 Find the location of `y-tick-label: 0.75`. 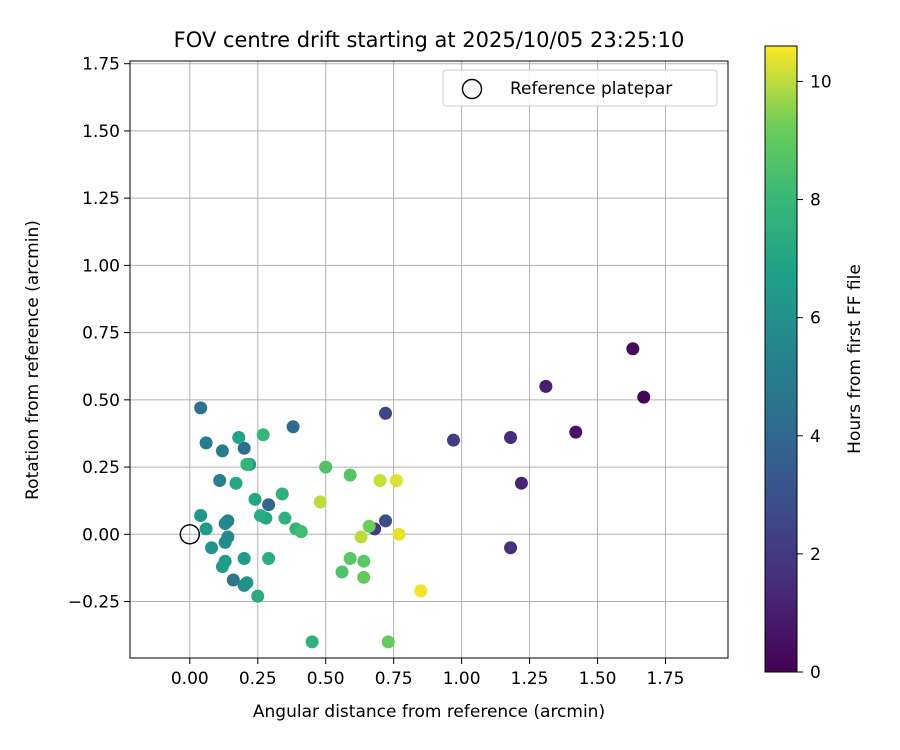

y-tick-label: 0.75 is located at coordinates (101, 334).